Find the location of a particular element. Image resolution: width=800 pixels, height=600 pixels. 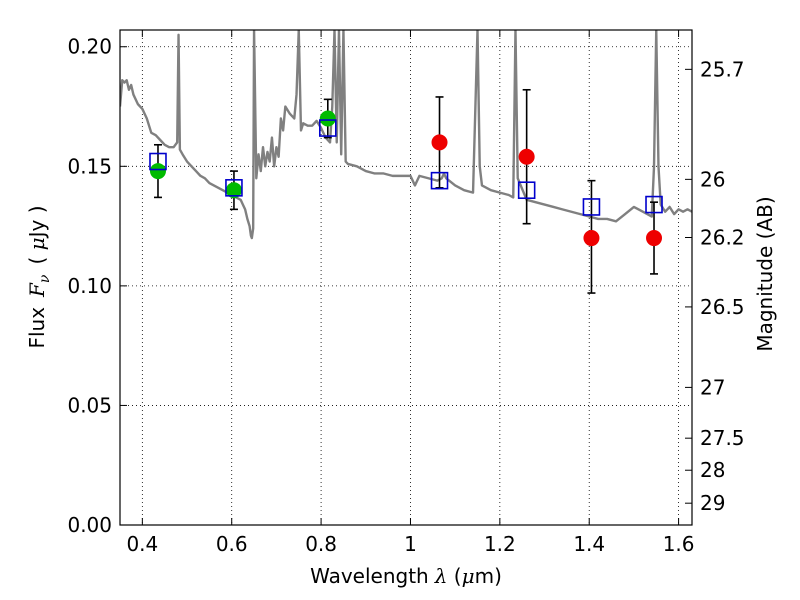

observed-points is located at coordinates (406, 178).